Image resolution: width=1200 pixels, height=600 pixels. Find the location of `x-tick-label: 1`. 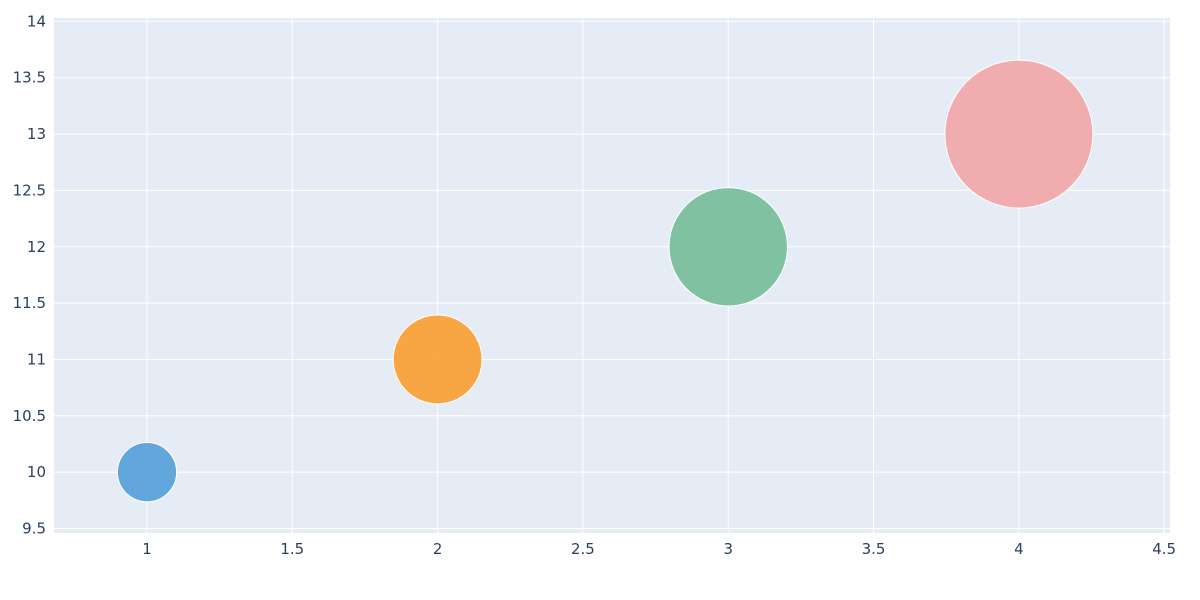

x-tick-label: 1 is located at coordinates (147, 549).